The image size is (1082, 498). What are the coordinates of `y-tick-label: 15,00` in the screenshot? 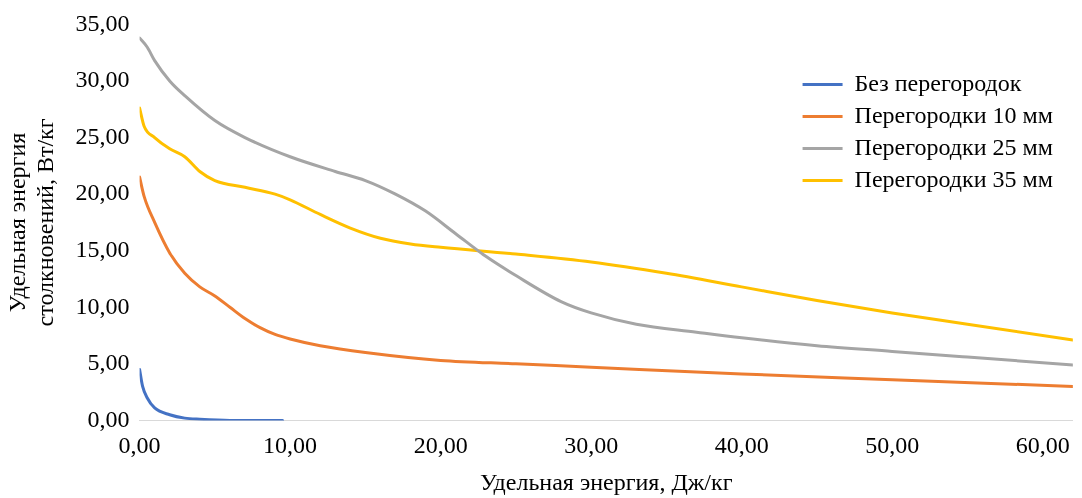 It's located at (102, 248).